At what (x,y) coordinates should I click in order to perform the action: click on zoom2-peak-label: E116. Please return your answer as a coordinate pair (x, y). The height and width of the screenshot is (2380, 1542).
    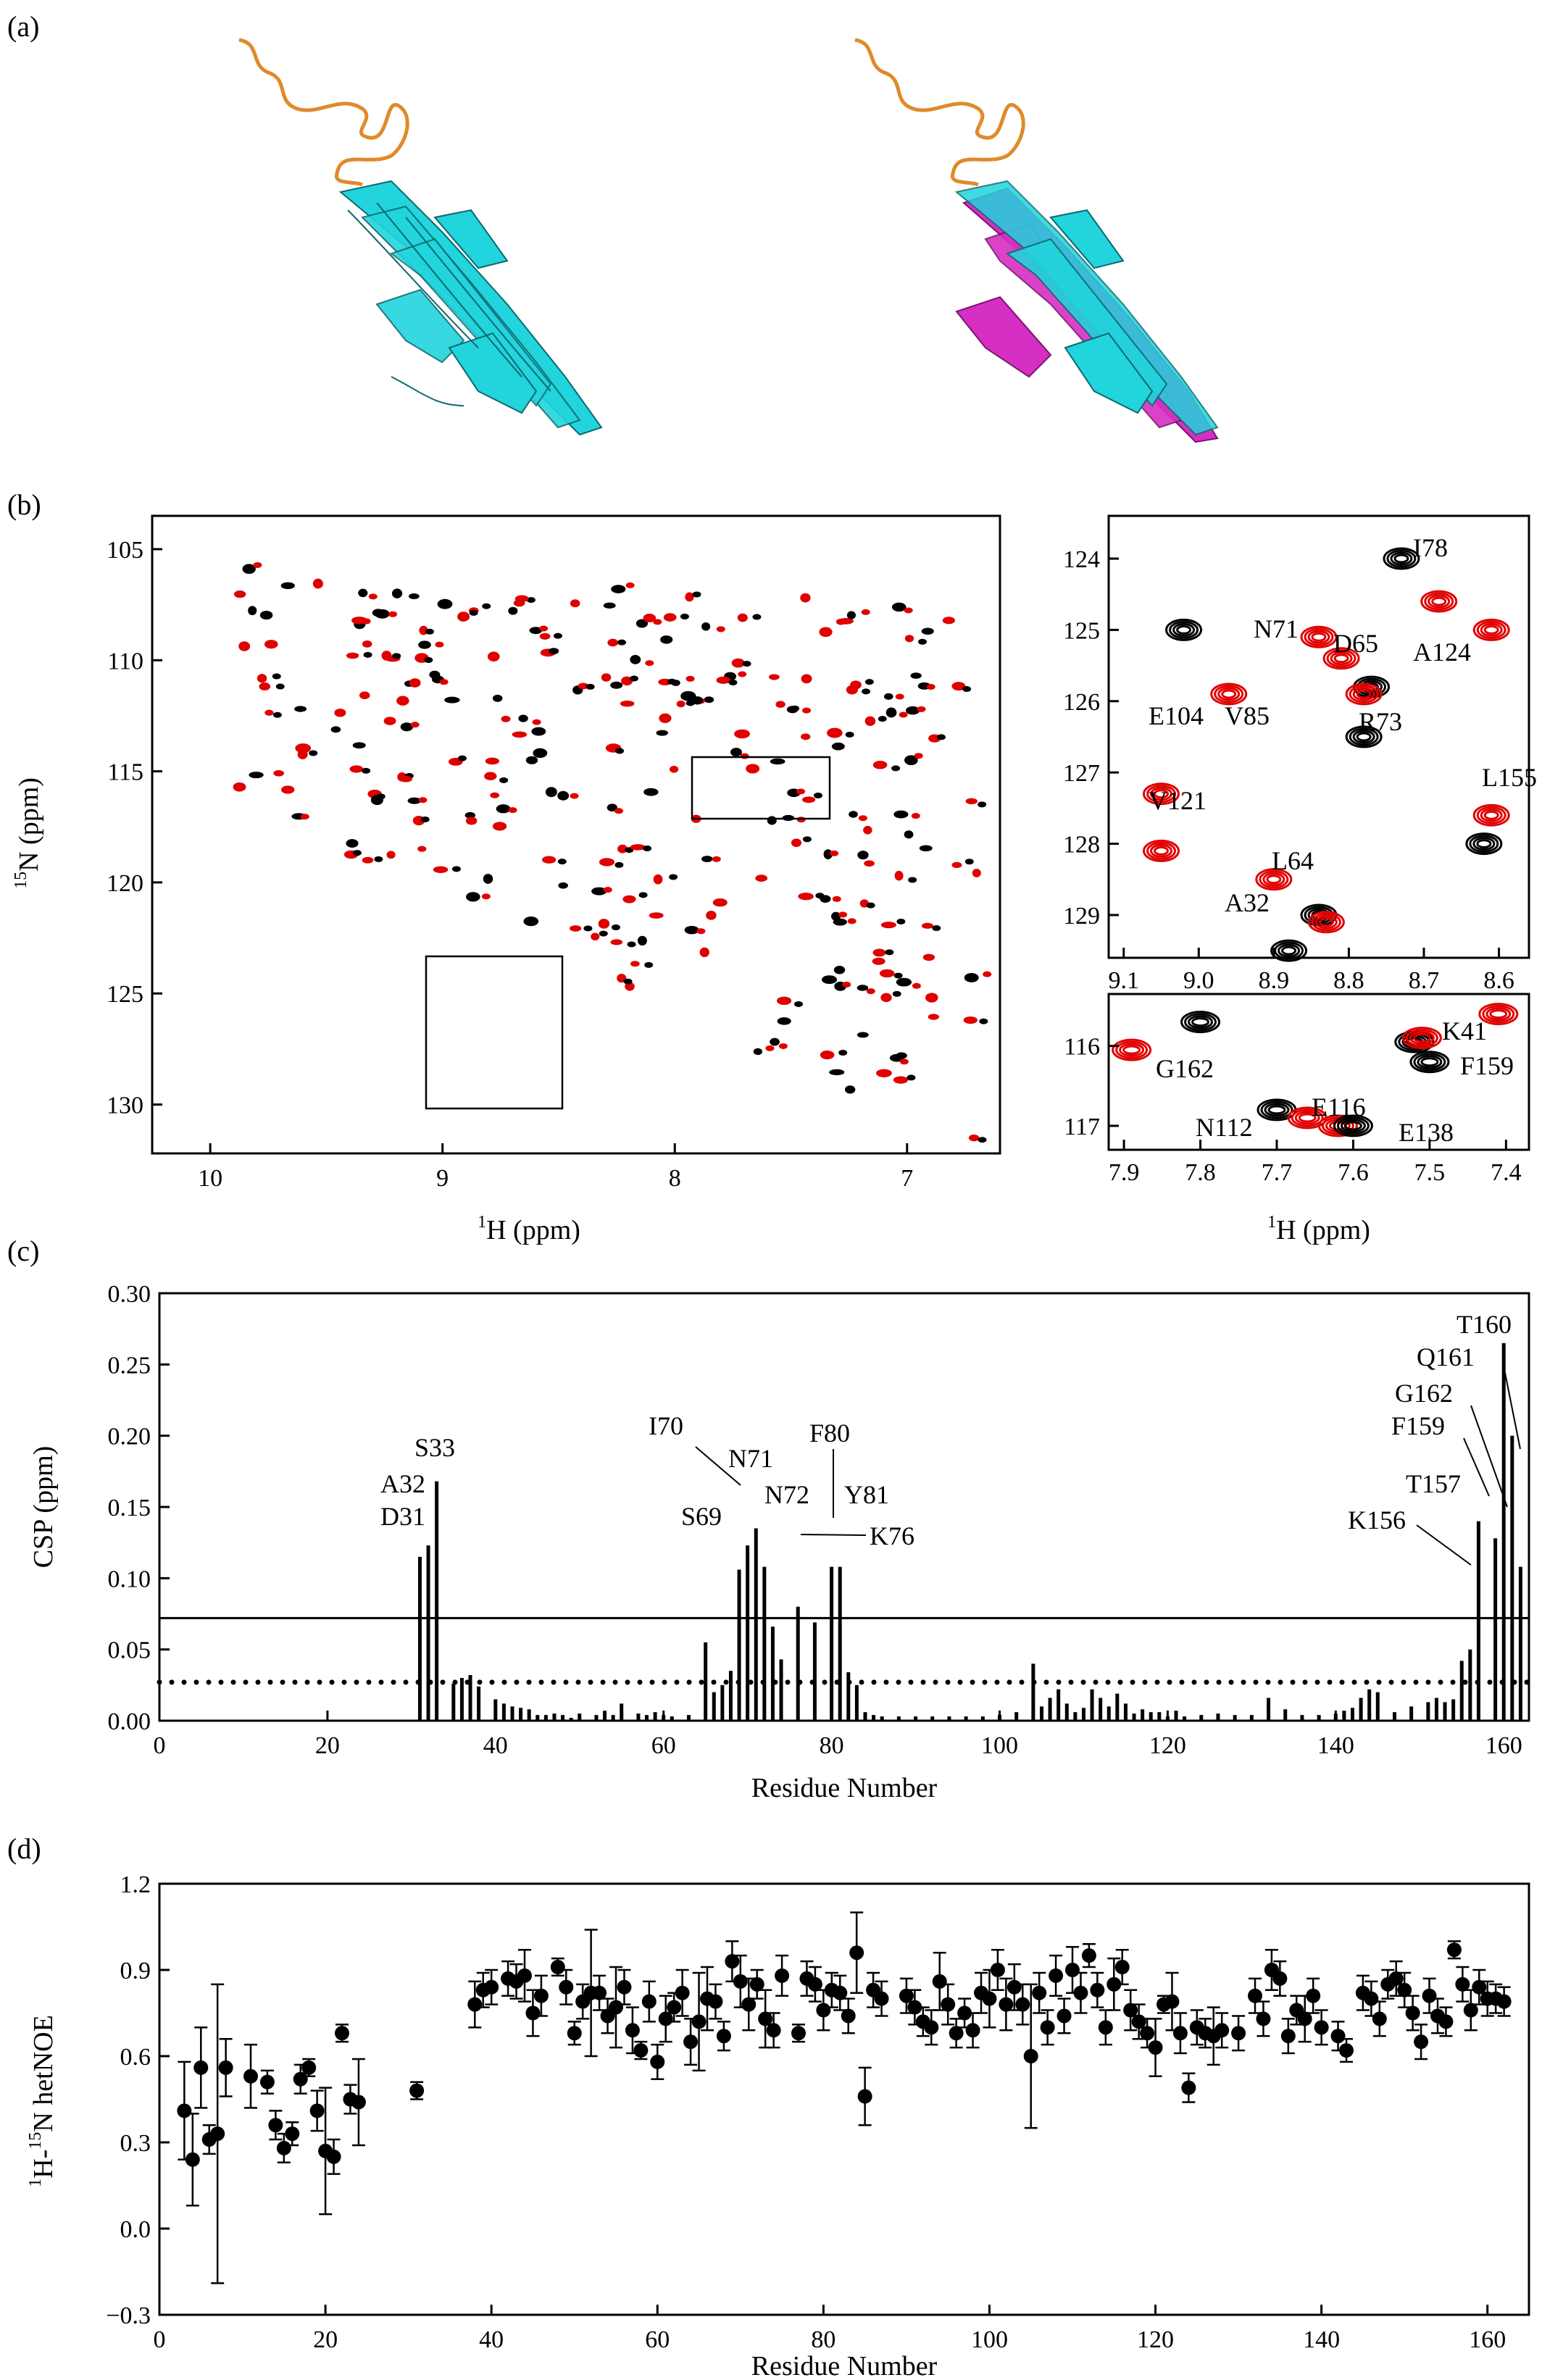
    Looking at the image, I should click on (1339, 1107).